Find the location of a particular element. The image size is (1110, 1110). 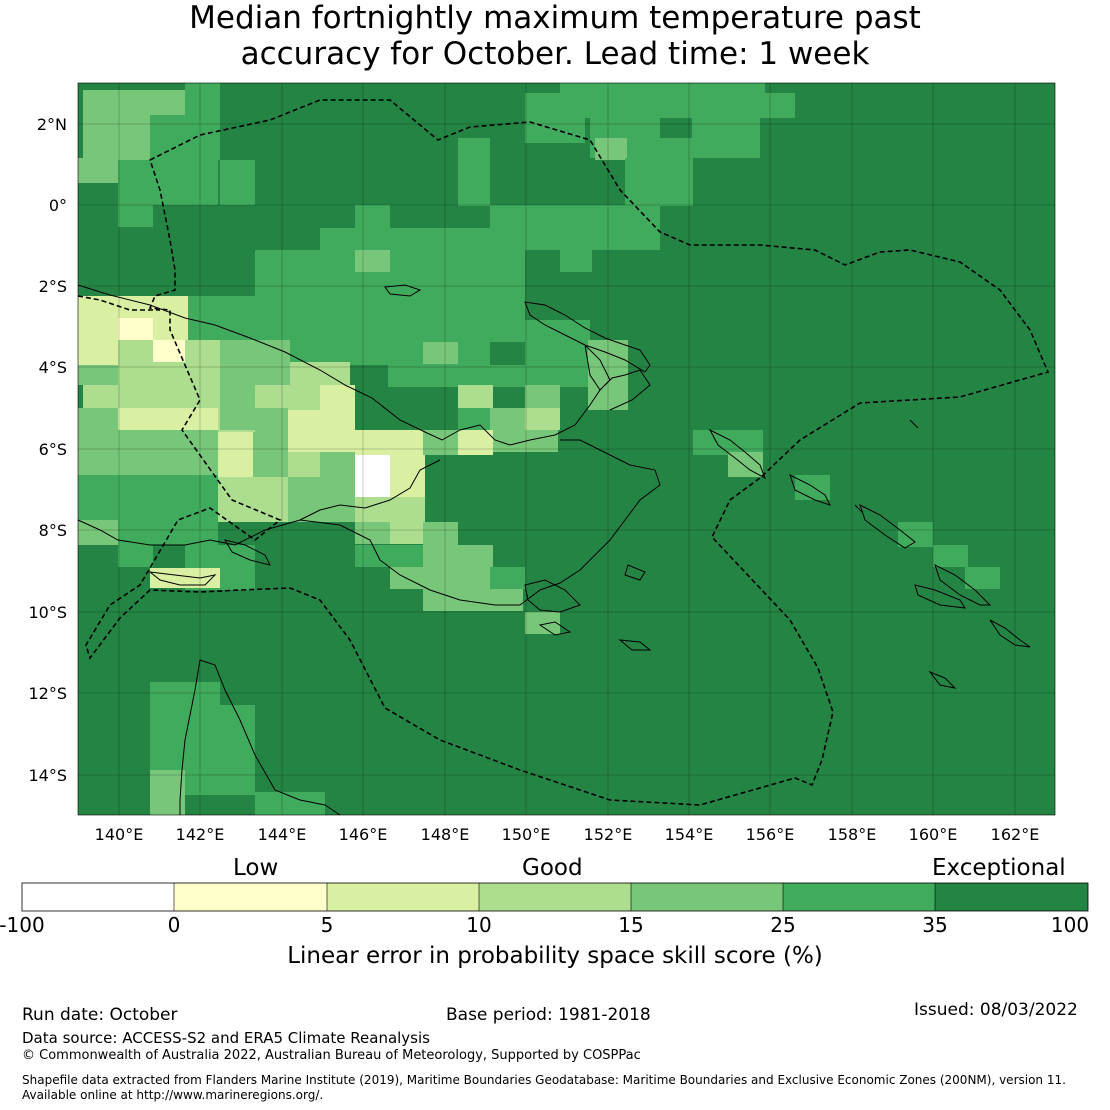

colorbar-tick: 35 is located at coordinates (935, 925).